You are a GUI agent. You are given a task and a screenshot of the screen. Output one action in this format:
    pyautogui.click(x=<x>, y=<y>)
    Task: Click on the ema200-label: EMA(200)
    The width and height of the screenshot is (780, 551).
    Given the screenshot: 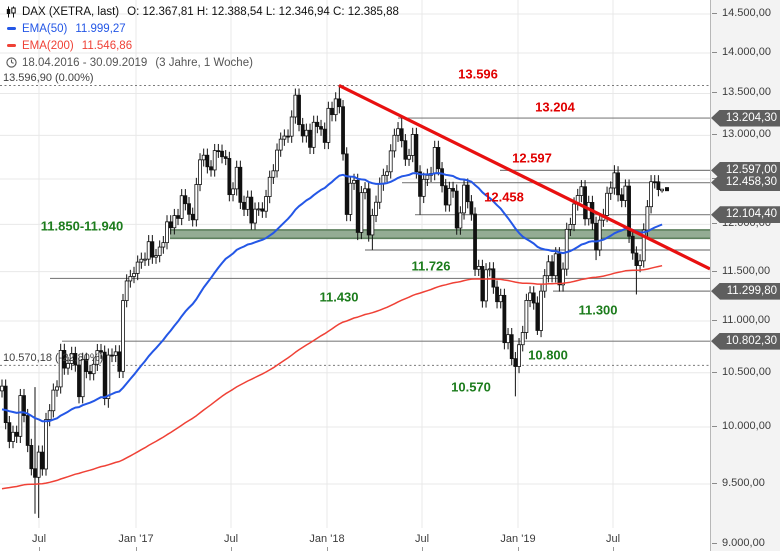 What is the action you would take?
    pyautogui.click(x=48, y=45)
    